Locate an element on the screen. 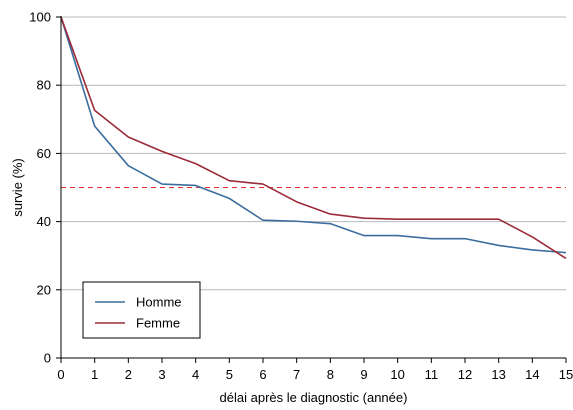 This screenshot has width=573, height=410. x-tick-label-8: 8 is located at coordinates (330, 374).